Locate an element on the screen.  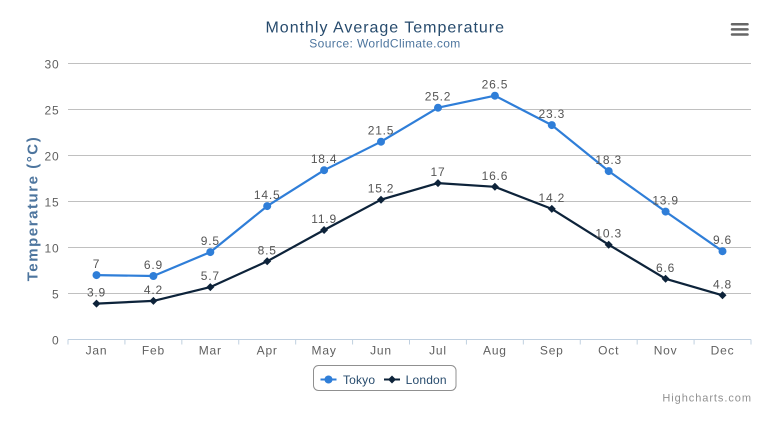
svg-text: 9.6 is located at coordinates (722, 240).